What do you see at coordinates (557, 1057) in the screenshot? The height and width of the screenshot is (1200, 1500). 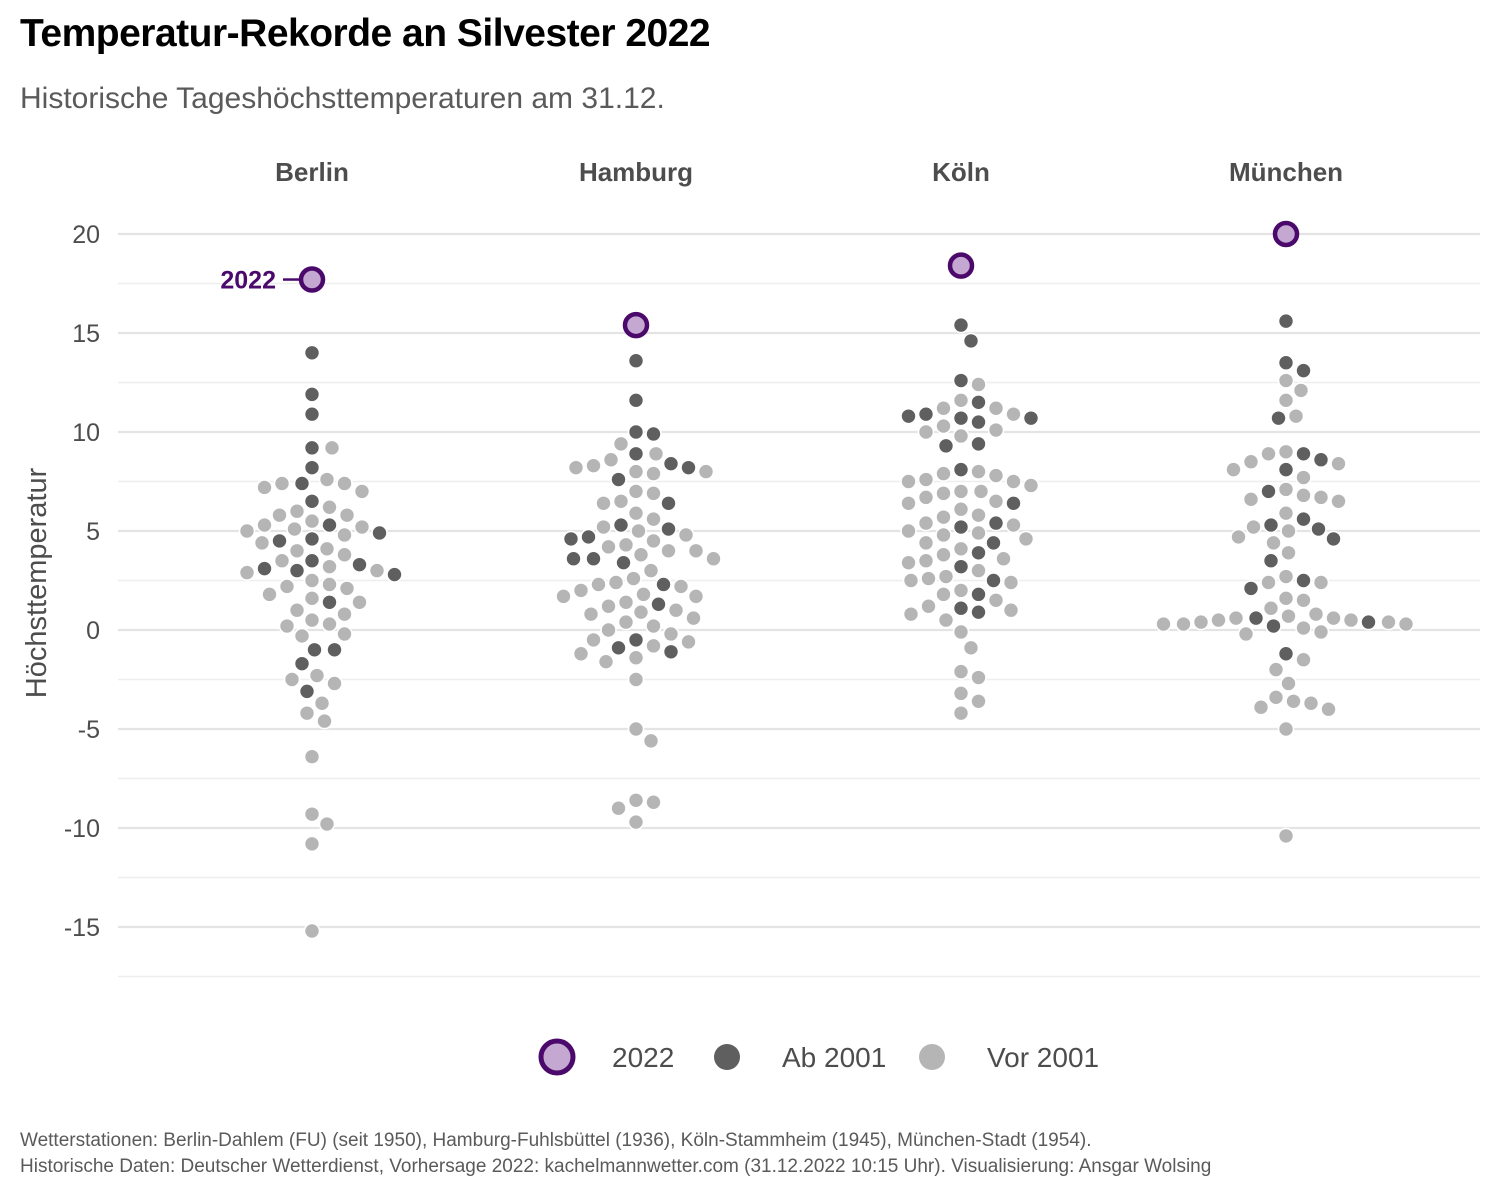 I see `legend-marker-2022` at bounding box center [557, 1057].